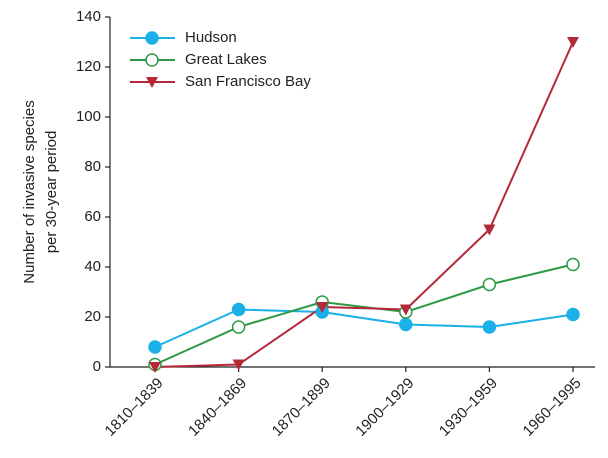 This screenshot has height=458, width=608. Describe the element at coordinates (92, 266) in the screenshot. I see `y-tick-label: 40` at that location.